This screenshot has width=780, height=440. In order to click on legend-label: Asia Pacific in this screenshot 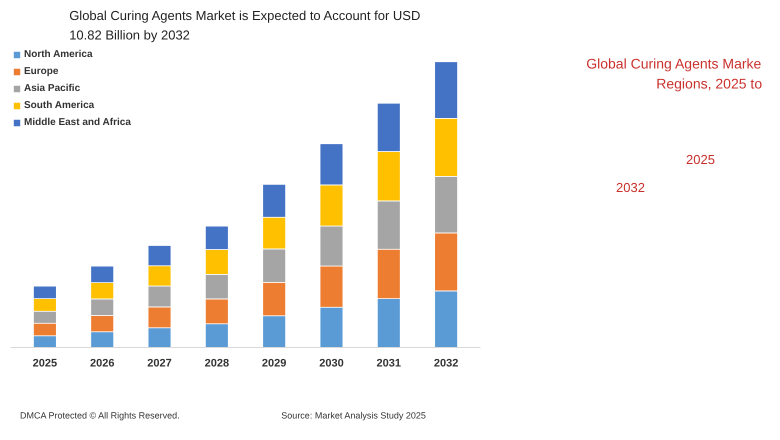, I will do `click(52, 88)`.